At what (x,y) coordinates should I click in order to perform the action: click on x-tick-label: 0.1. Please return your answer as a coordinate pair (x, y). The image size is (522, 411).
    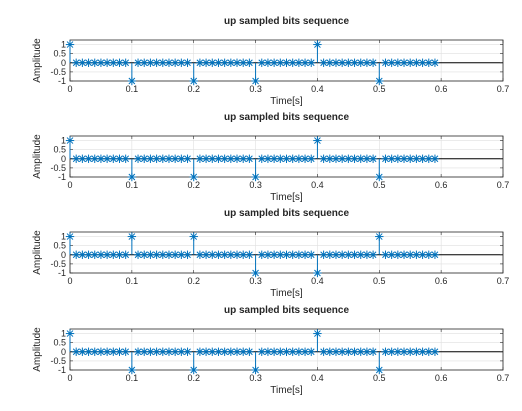
    Looking at the image, I should click on (132, 89).